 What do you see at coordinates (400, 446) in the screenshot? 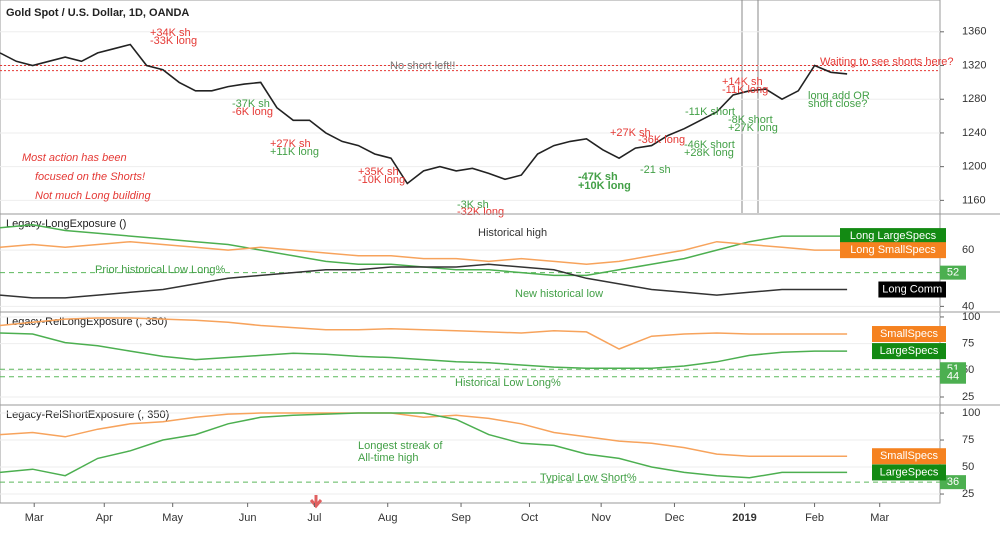
I see `annotation: Longest streak of` at bounding box center [400, 446].